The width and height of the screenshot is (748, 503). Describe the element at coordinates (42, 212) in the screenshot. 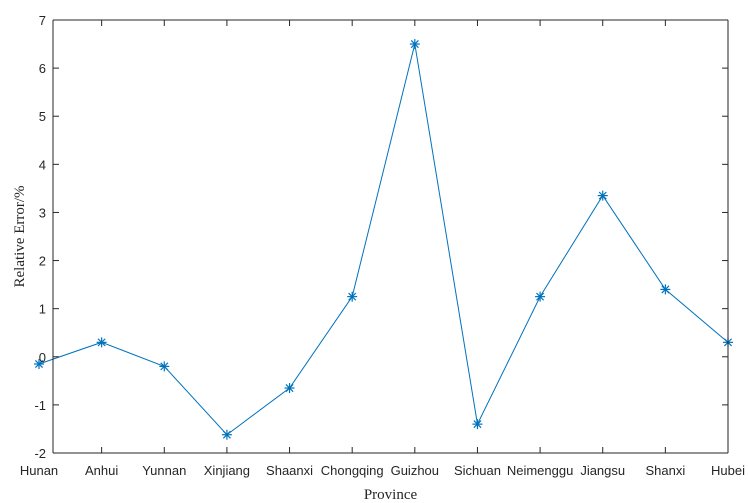

I see `y-tick-label: 3` at that location.